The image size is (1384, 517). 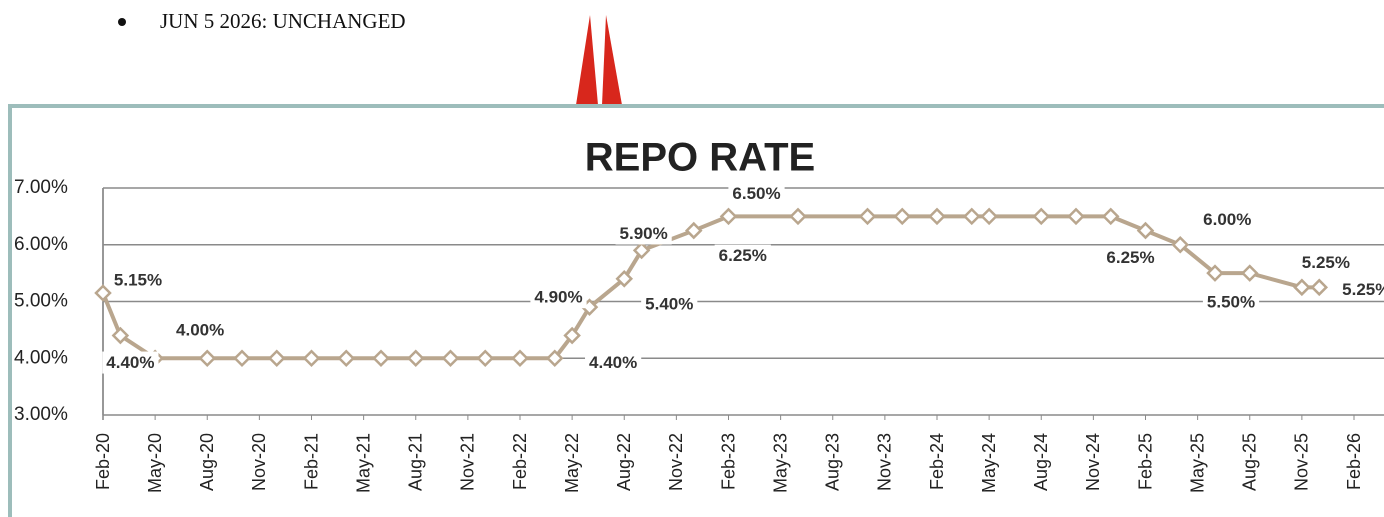 I want to click on x-tick-label: Aug-25, so click(x=1250, y=462).